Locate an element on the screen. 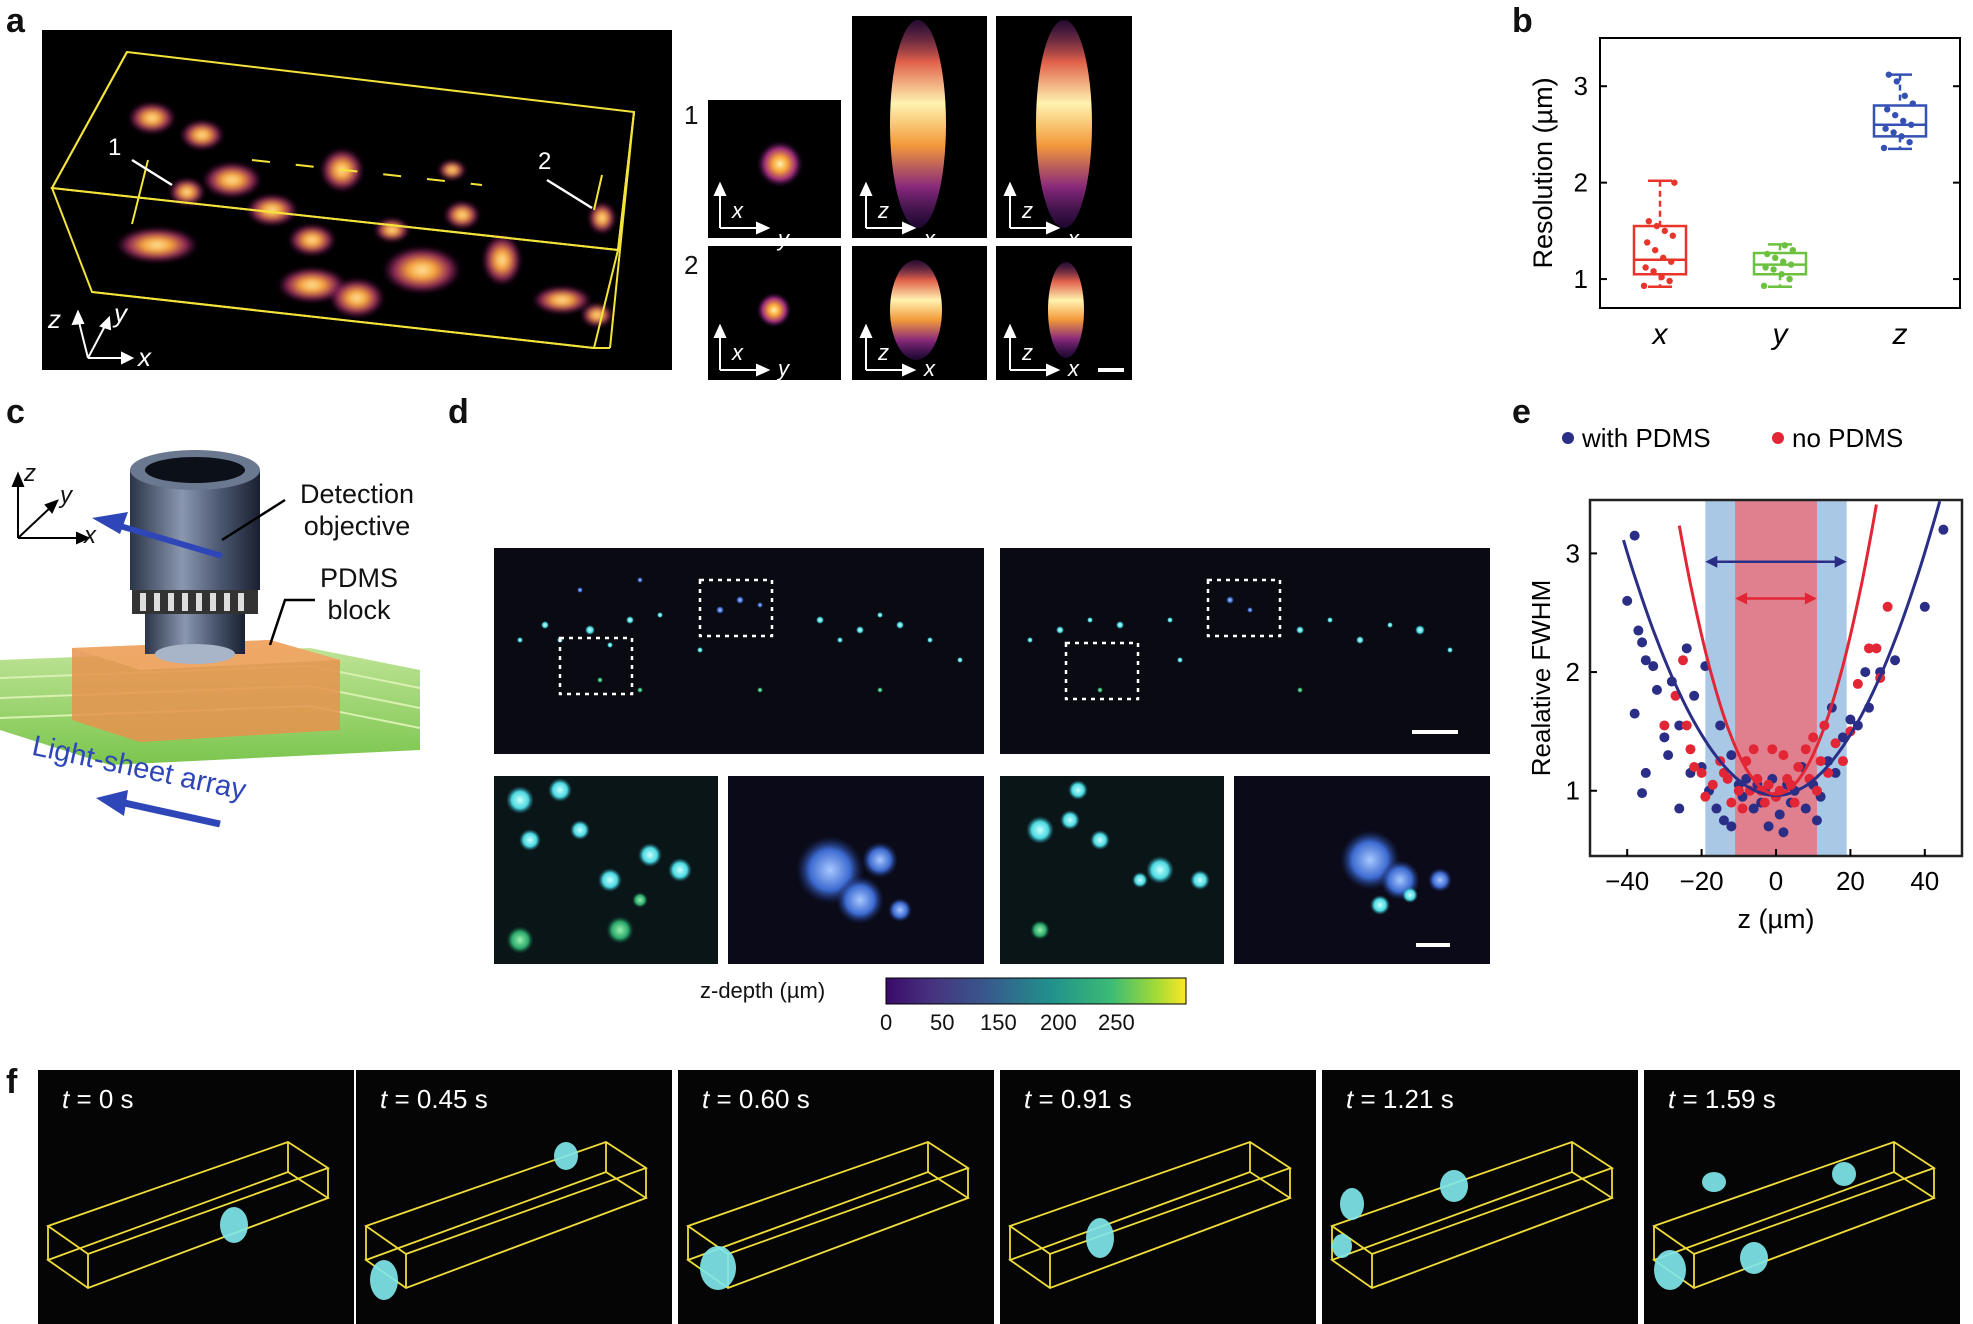  pdms-block-label: PDMS block is located at coordinates (359, 594).